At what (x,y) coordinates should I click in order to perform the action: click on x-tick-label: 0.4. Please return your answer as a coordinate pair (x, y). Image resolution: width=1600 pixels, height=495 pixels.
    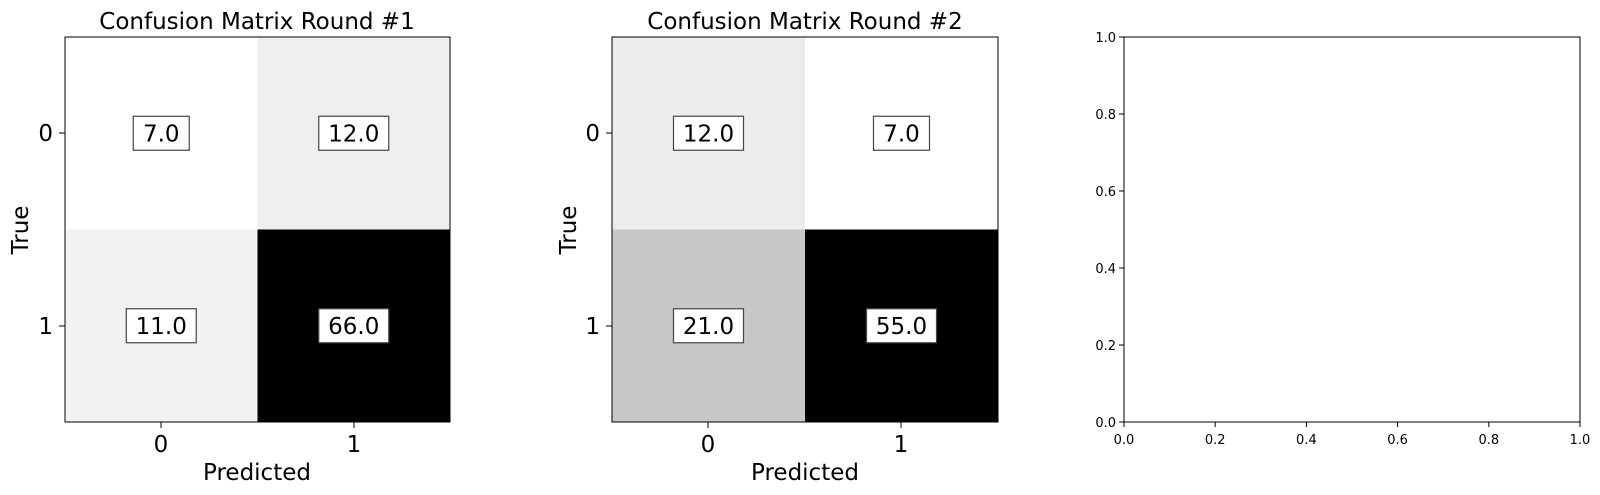
    Looking at the image, I should click on (1306, 440).